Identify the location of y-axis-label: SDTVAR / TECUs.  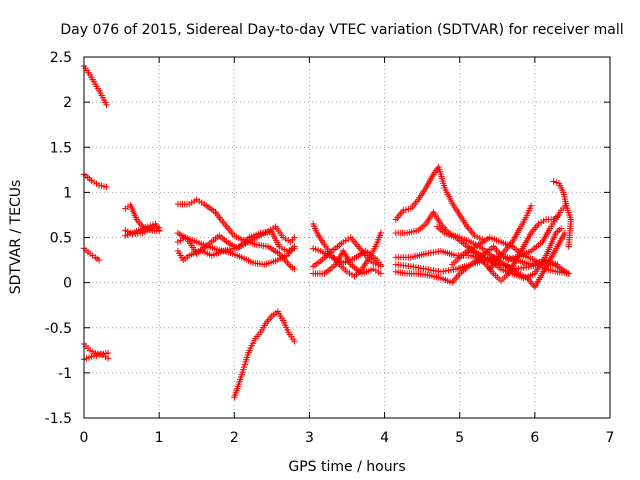
(16, 237).